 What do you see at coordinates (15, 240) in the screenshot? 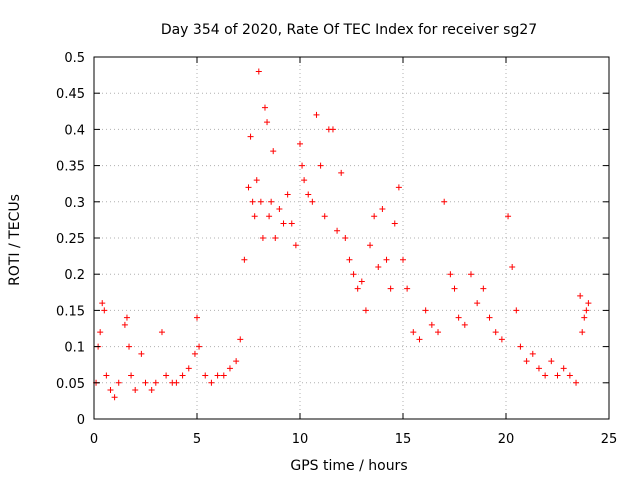
I see `y-axis-label: ROTI / TECUs` at bounding box center [15, 240].